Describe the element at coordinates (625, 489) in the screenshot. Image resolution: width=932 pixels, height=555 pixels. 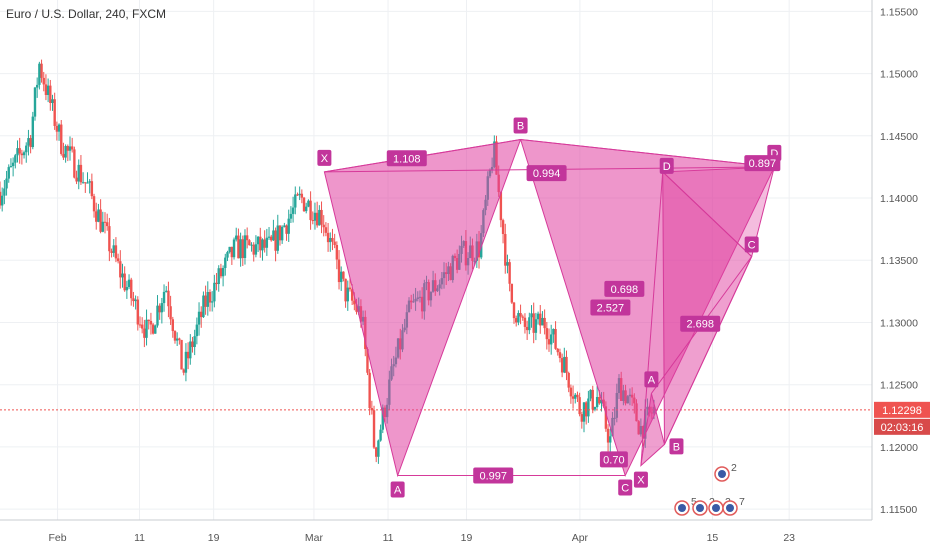
I see `pattern-1-point-c-text: C` at that location.